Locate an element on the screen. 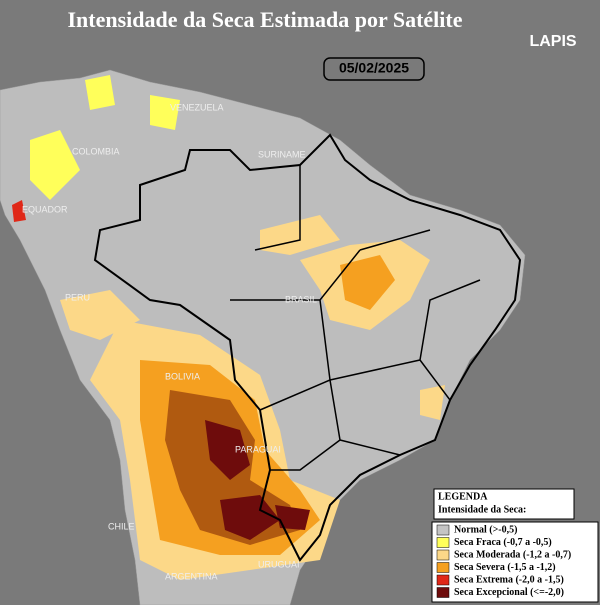  country-label: EQUADOR is located at coordinates (45, 209).